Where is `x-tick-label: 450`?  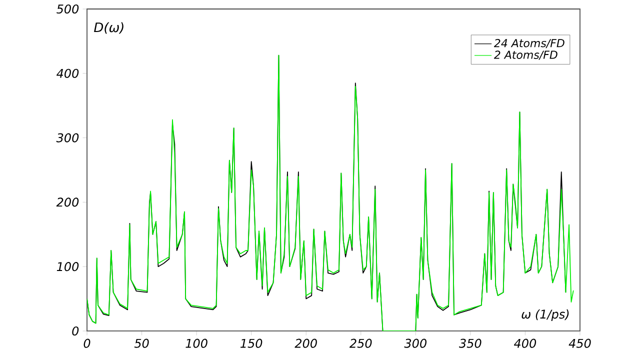 x-tick-label: 450 is located at coordinates (579, 343).